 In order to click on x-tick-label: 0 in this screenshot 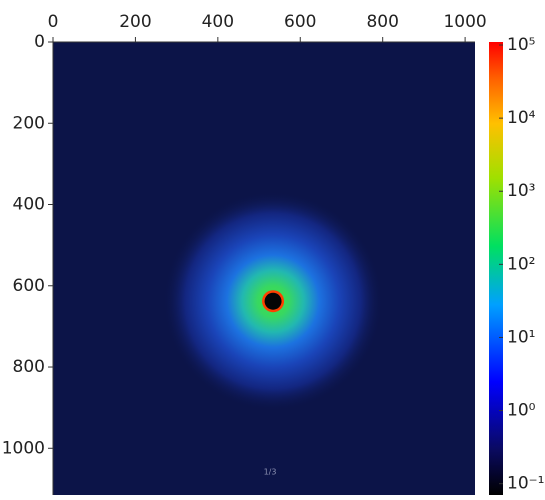, I will do `click(53, 22)`.